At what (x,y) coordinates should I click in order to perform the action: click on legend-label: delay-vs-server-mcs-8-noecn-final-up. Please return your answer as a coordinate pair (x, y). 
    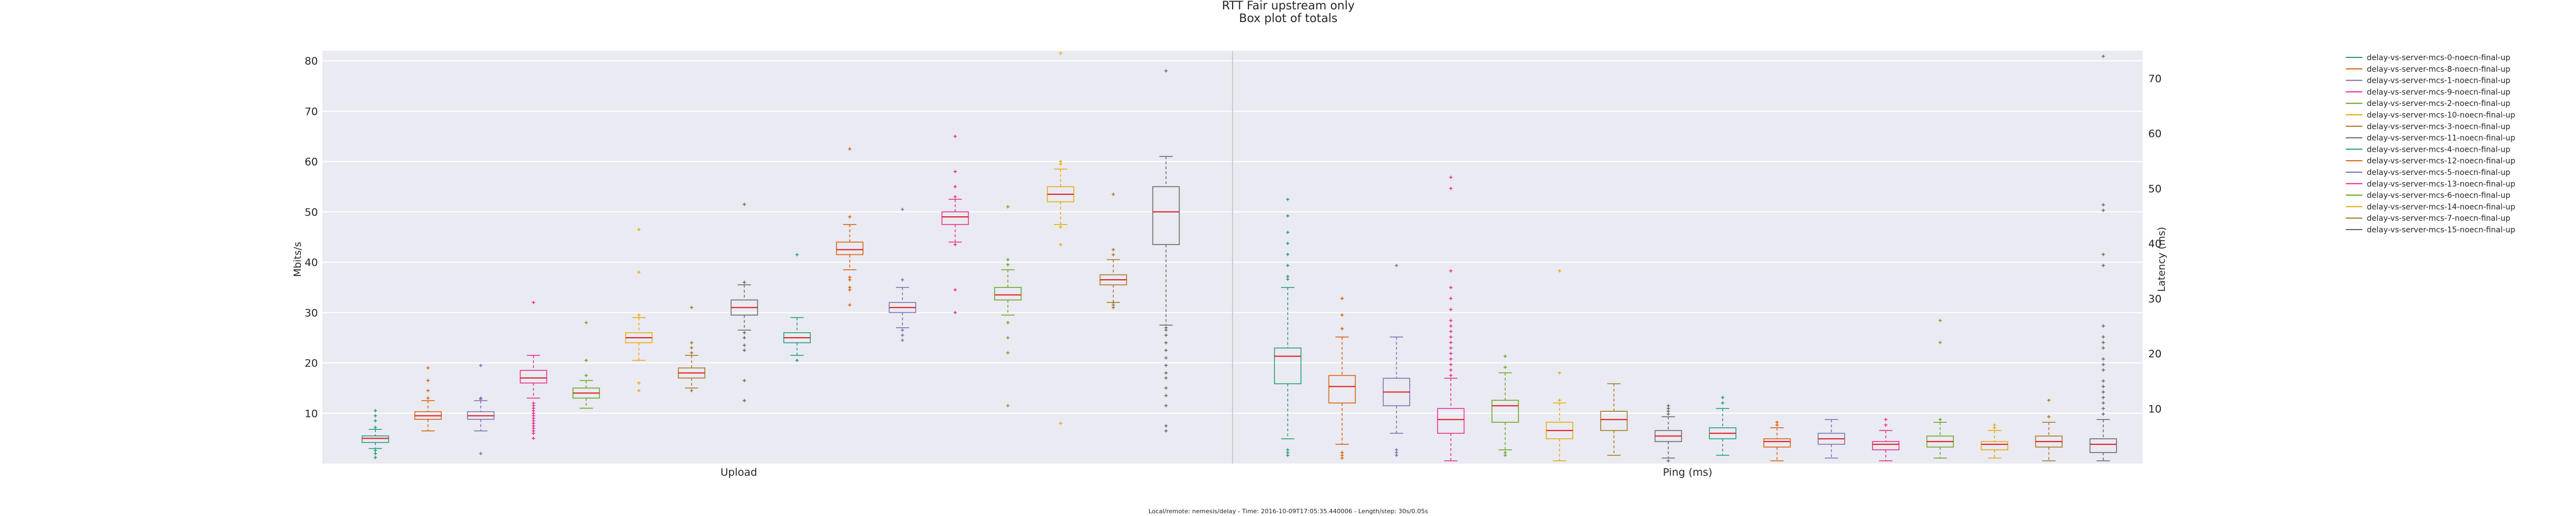
    Looking at the image, I should click on (2438, 70).